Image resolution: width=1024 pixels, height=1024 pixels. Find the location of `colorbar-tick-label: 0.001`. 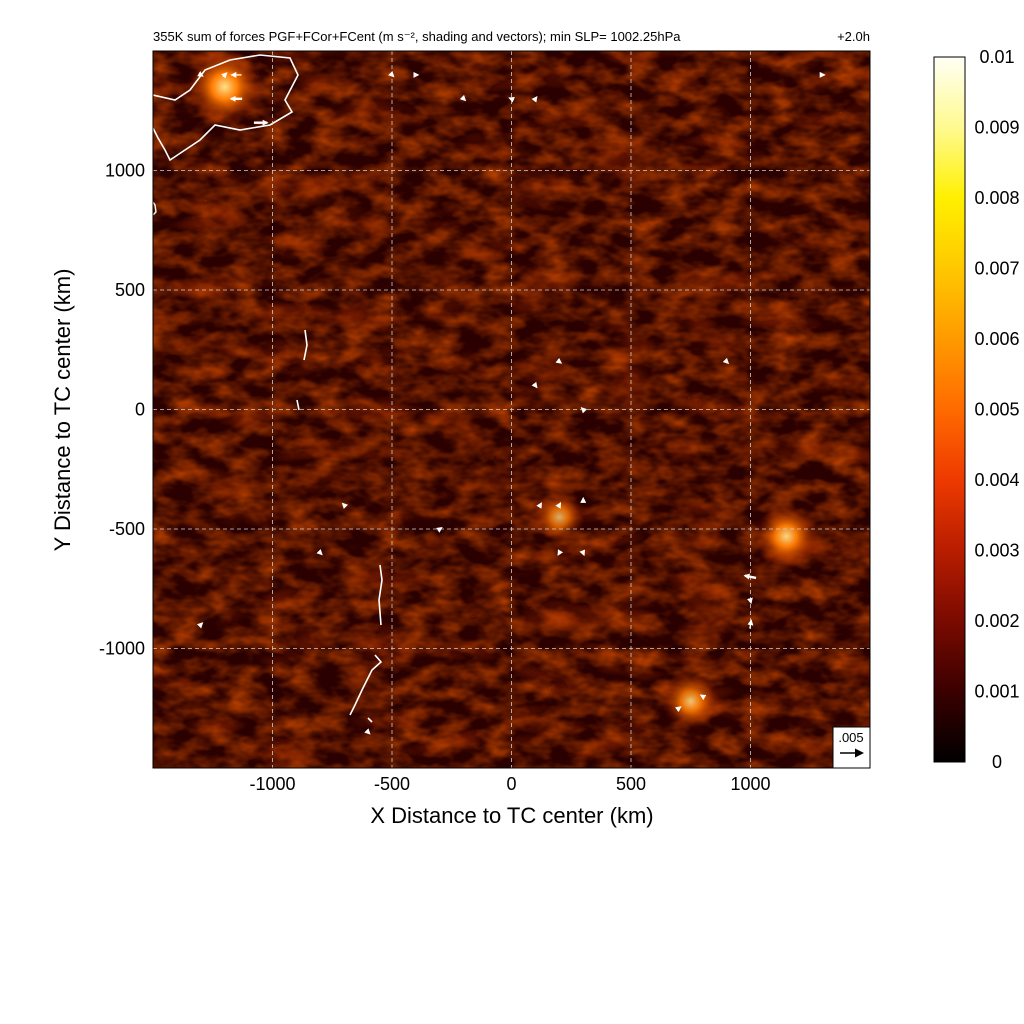

colorbar-tick-label: 0.001 is located at coordinates (996, 692).